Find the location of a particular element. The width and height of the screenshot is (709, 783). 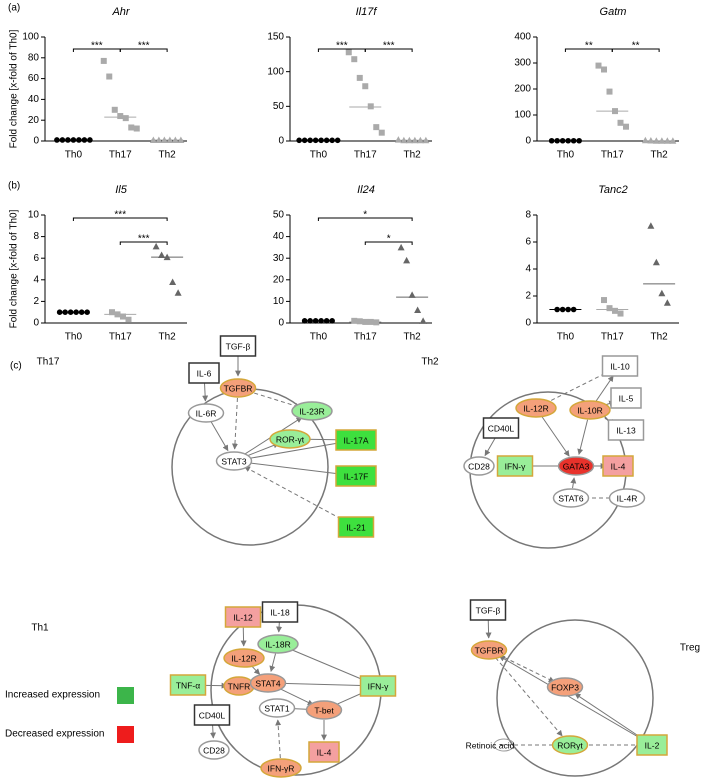

node-label: CD28 is located at coordinates (479, 466).